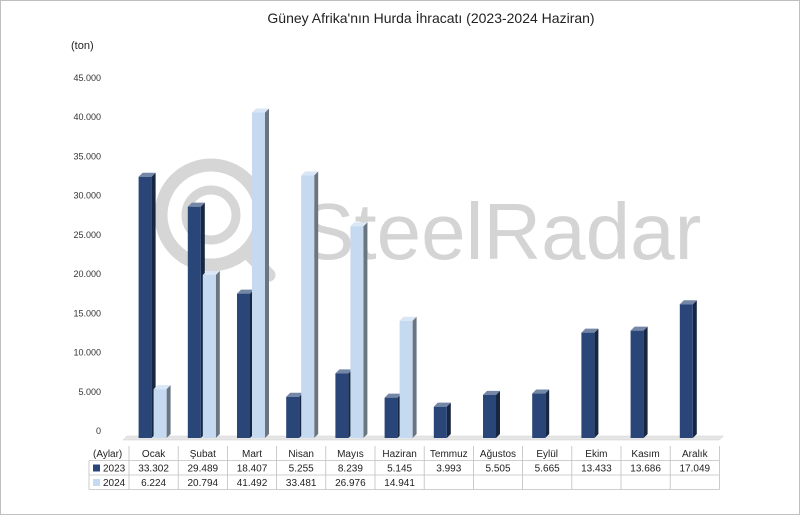  Describe the element at coordinates (98, 431) in the screenshot. I see `y-tick-label: 0` at that location.